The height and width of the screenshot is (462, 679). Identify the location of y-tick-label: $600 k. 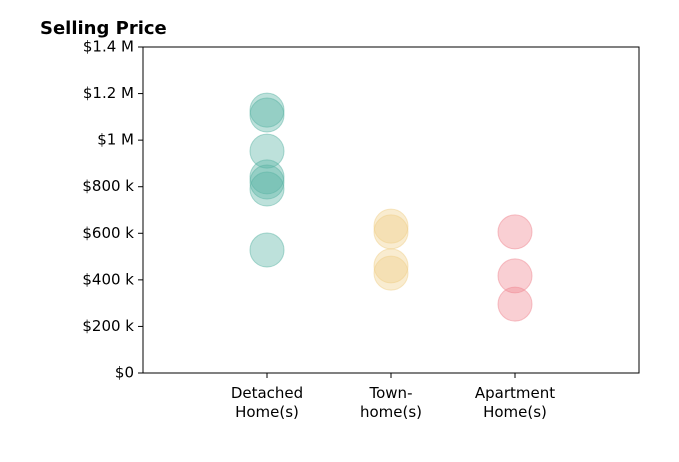
(108, 233).